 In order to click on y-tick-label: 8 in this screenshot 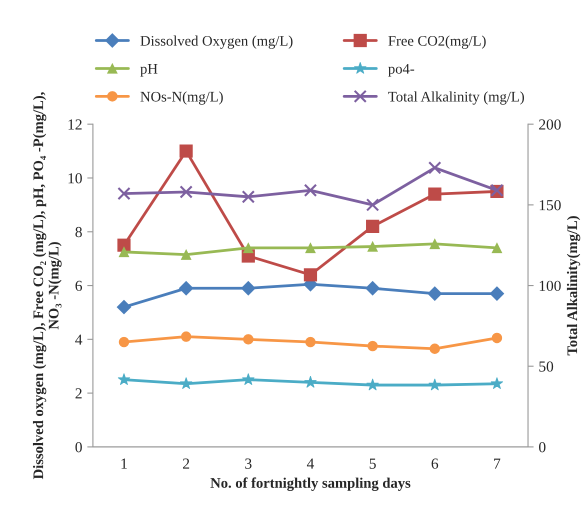, I will do `click(78, 232)`.